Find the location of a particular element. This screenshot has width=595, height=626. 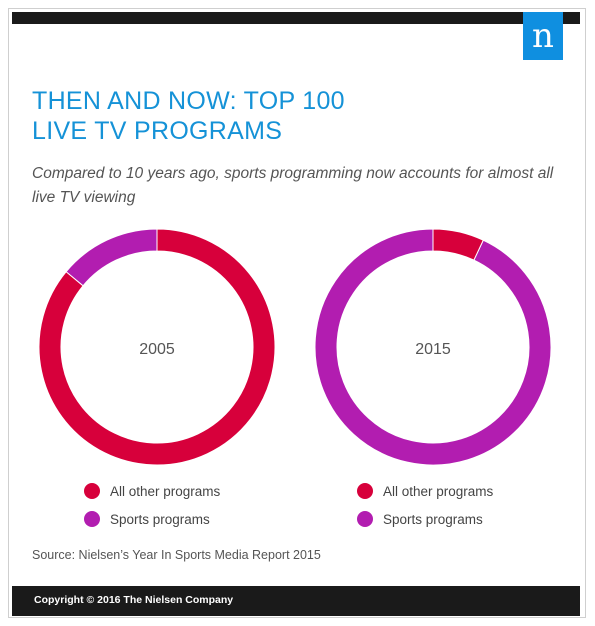

donut-slice-all-other-programs is located at coordinates (458, 244).